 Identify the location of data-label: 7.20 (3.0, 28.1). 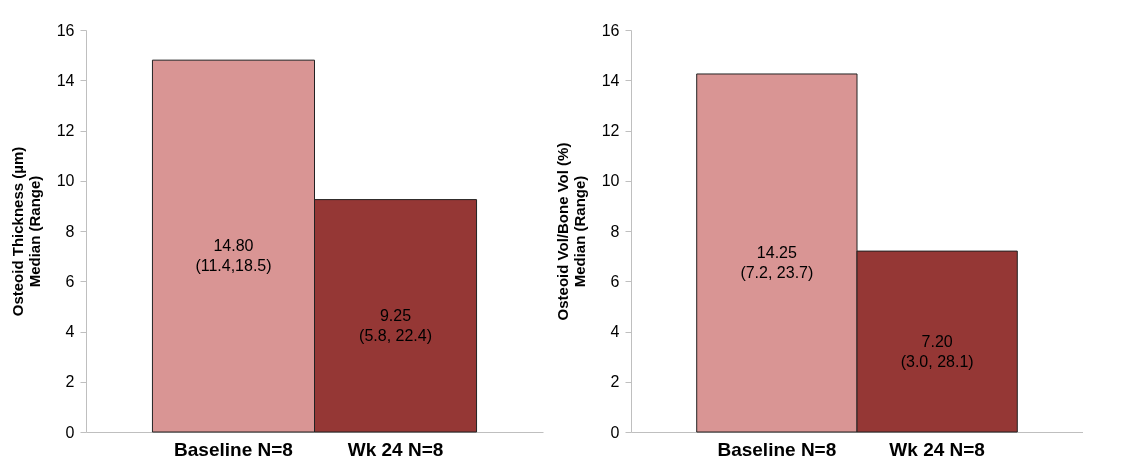
(937, 351).